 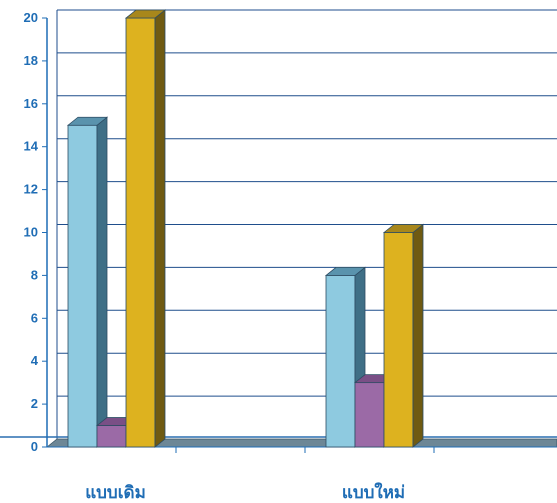 I want to click on y-tick-label: 2, so click(x=34, y=403).